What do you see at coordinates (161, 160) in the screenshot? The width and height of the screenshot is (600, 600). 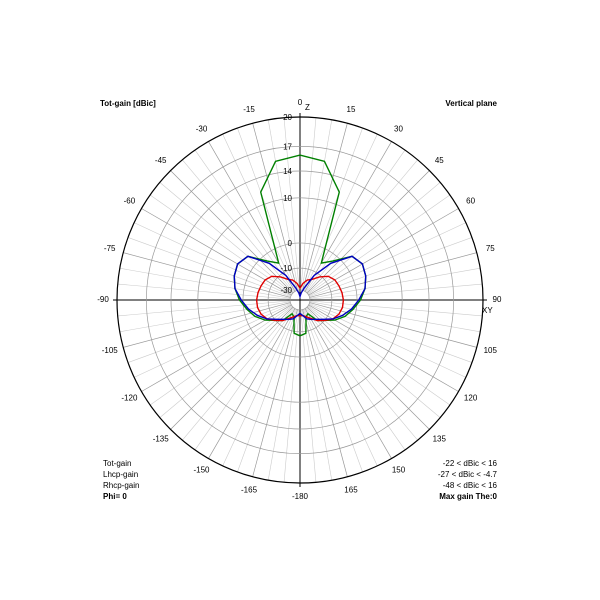 I see `angle-tick-label: -45` at bounding box center [161, 160].